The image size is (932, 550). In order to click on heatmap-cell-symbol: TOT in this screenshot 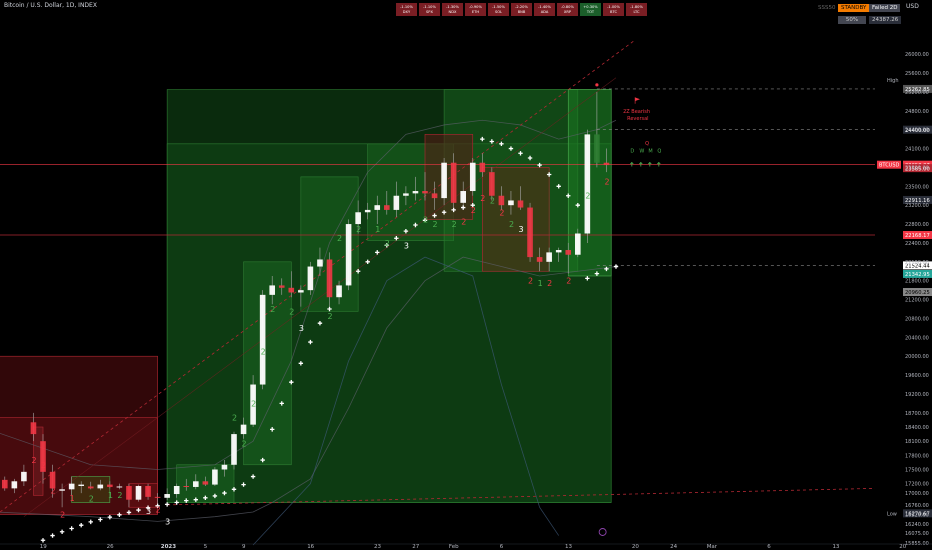, I will do `click(590, 11)`.